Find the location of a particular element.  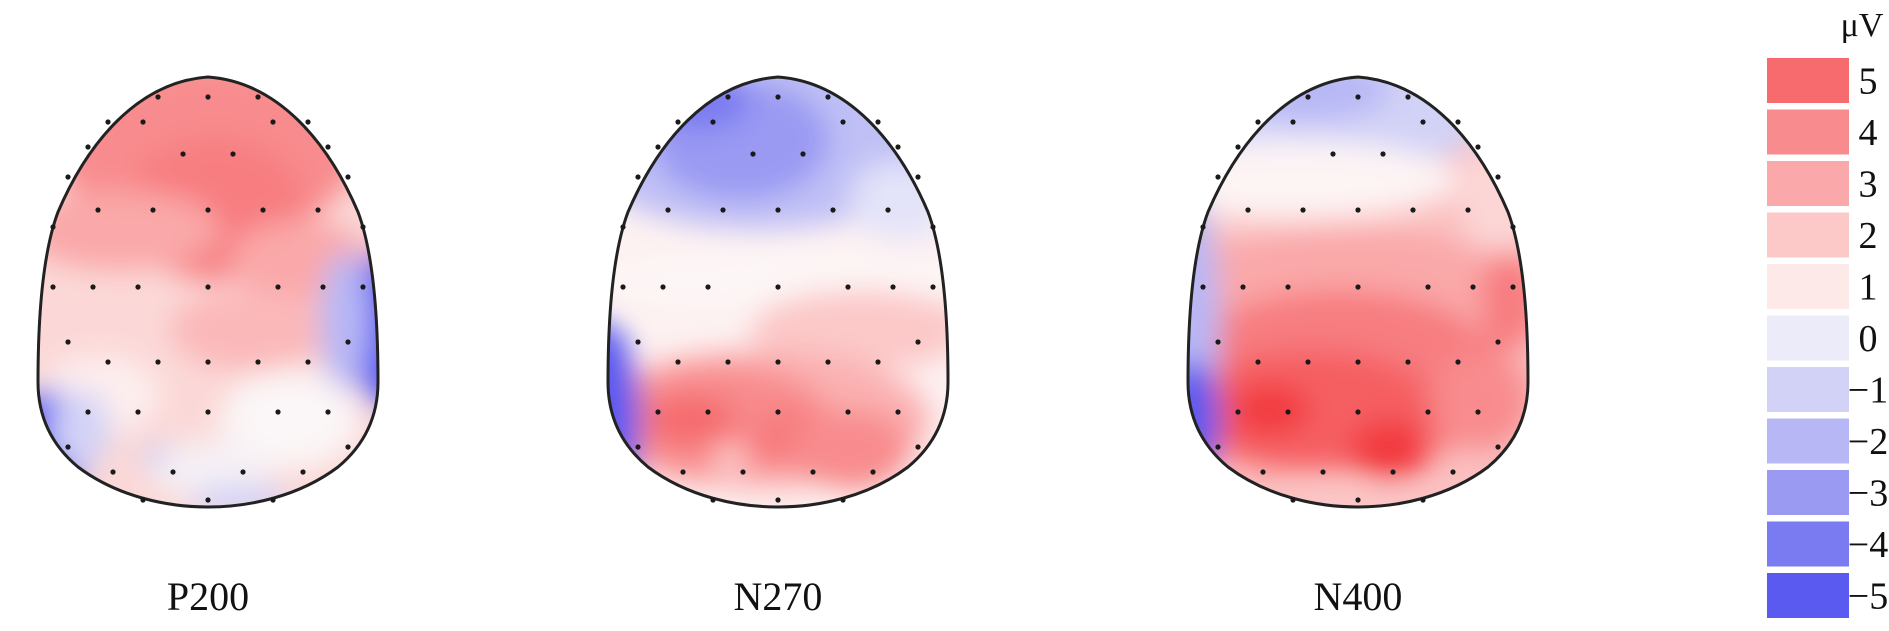

map-label-p200: P200 is located at coordinates (208, 596).